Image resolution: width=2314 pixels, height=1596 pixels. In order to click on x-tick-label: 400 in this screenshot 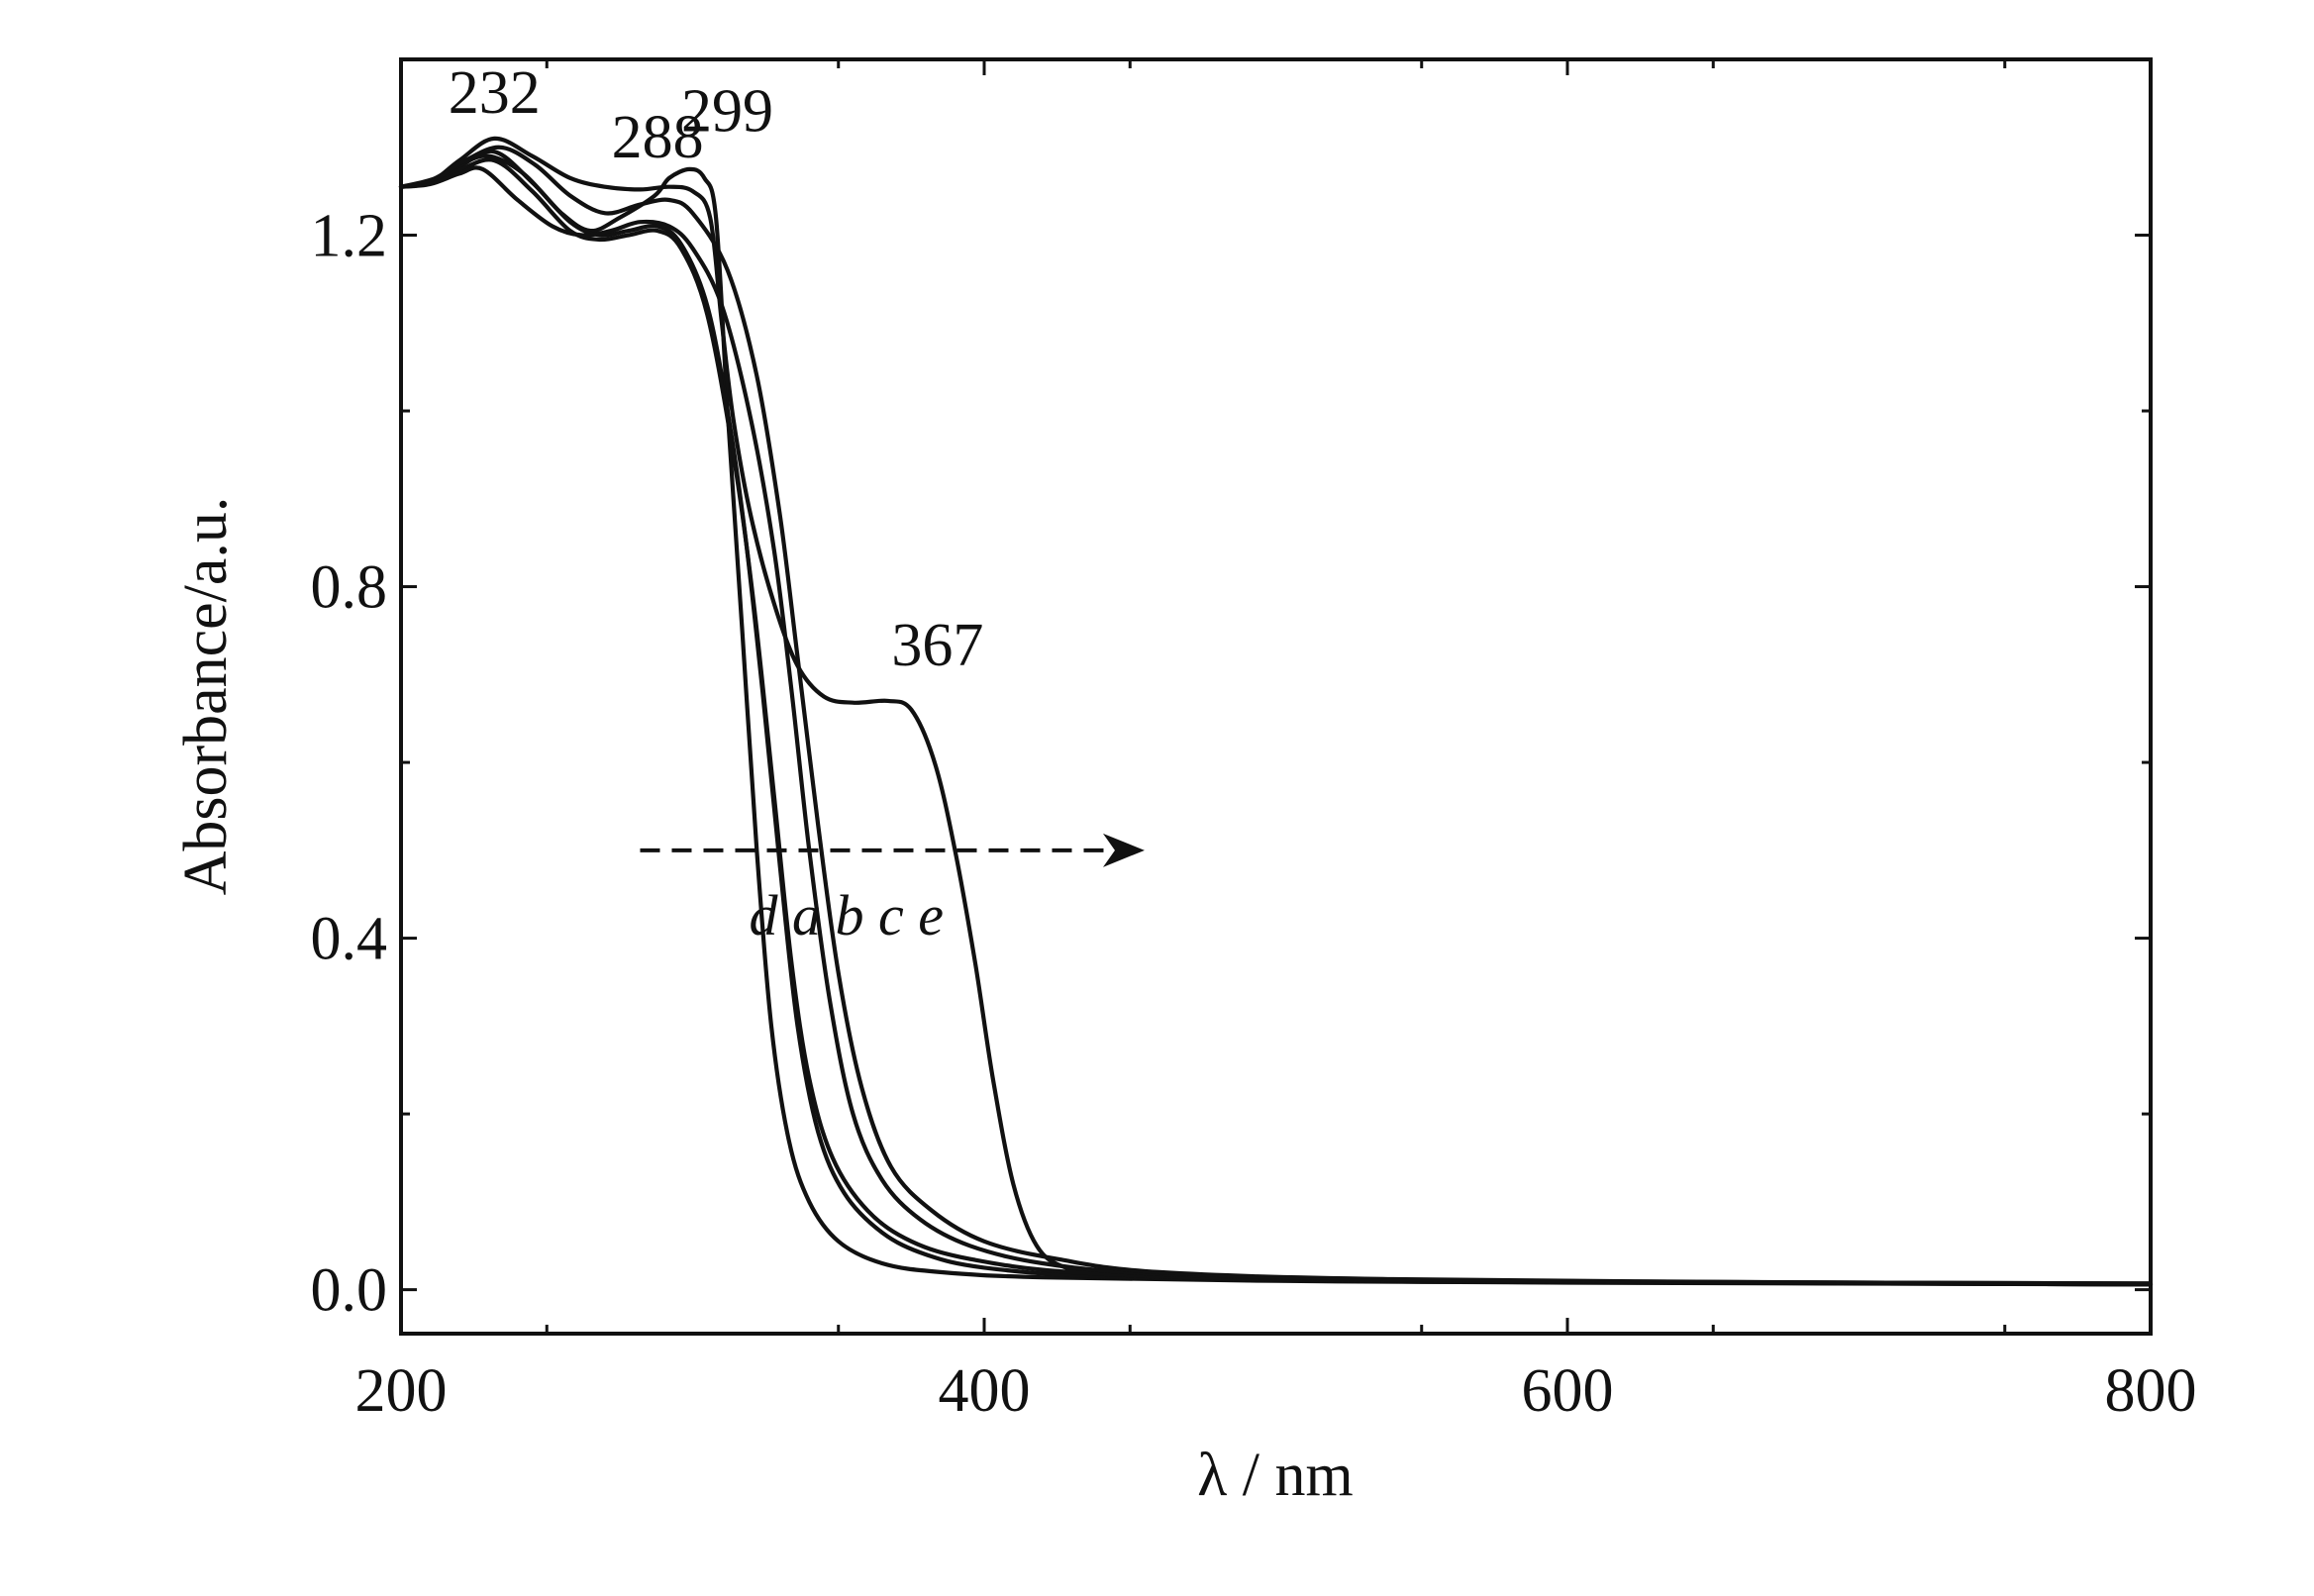, I will do `click(985, 1391)`.